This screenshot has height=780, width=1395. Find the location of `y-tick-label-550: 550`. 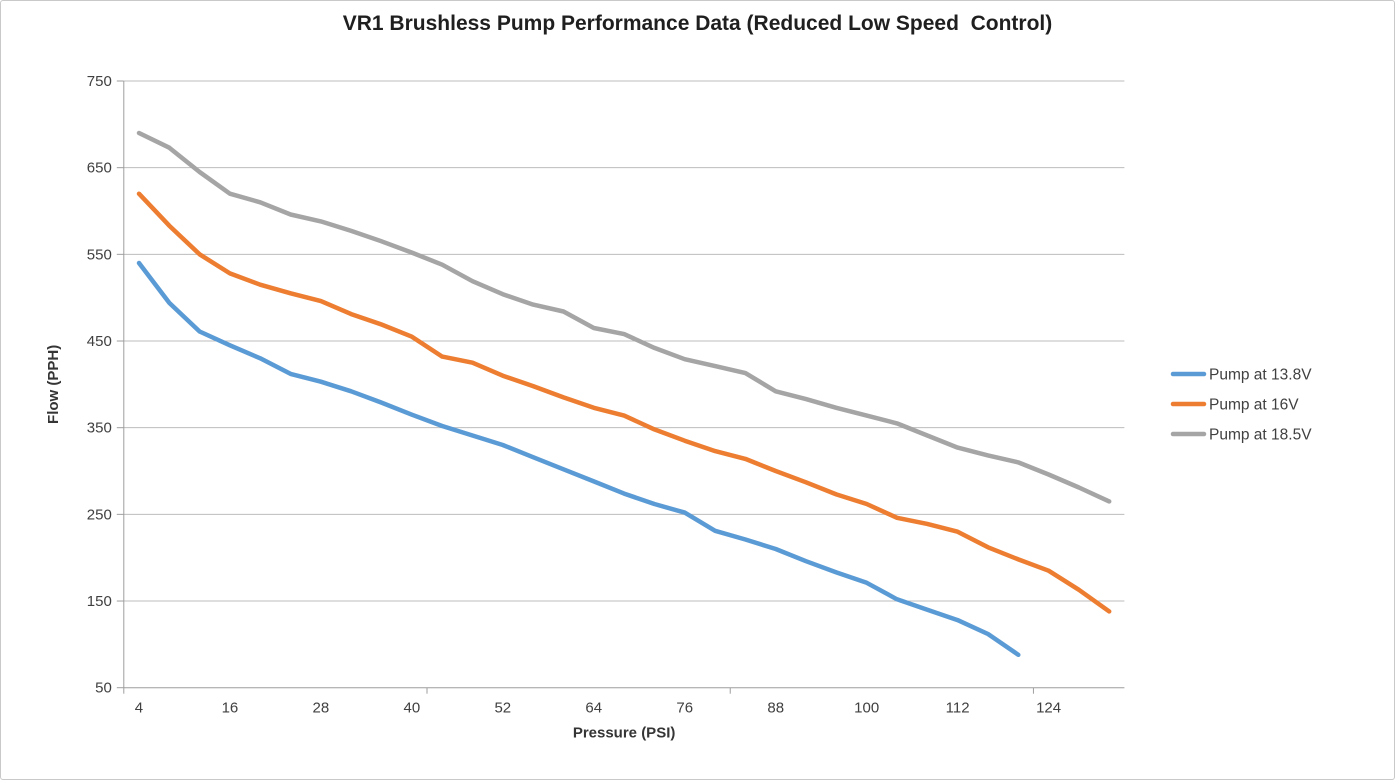

y-tick-label-550: 550 is located at coordinates (99, 254).